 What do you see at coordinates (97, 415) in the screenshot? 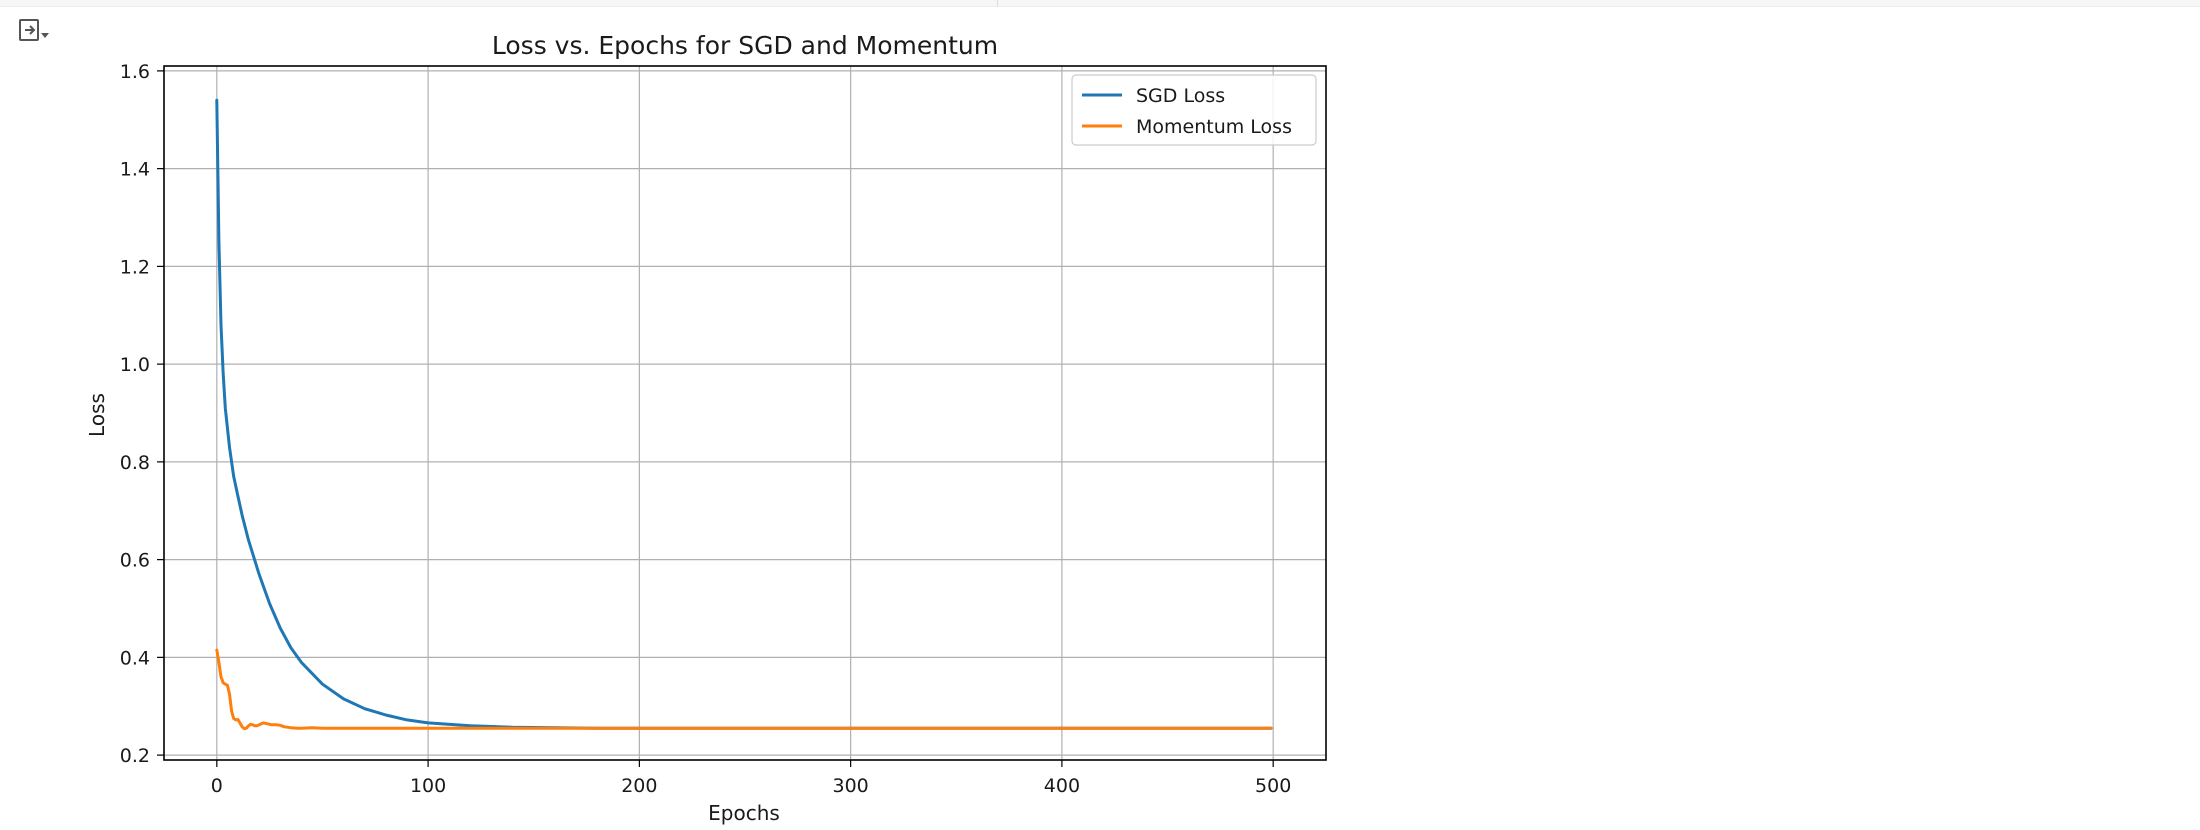
I see `y-axis-label: Loss` at bounding box center [97, 415].